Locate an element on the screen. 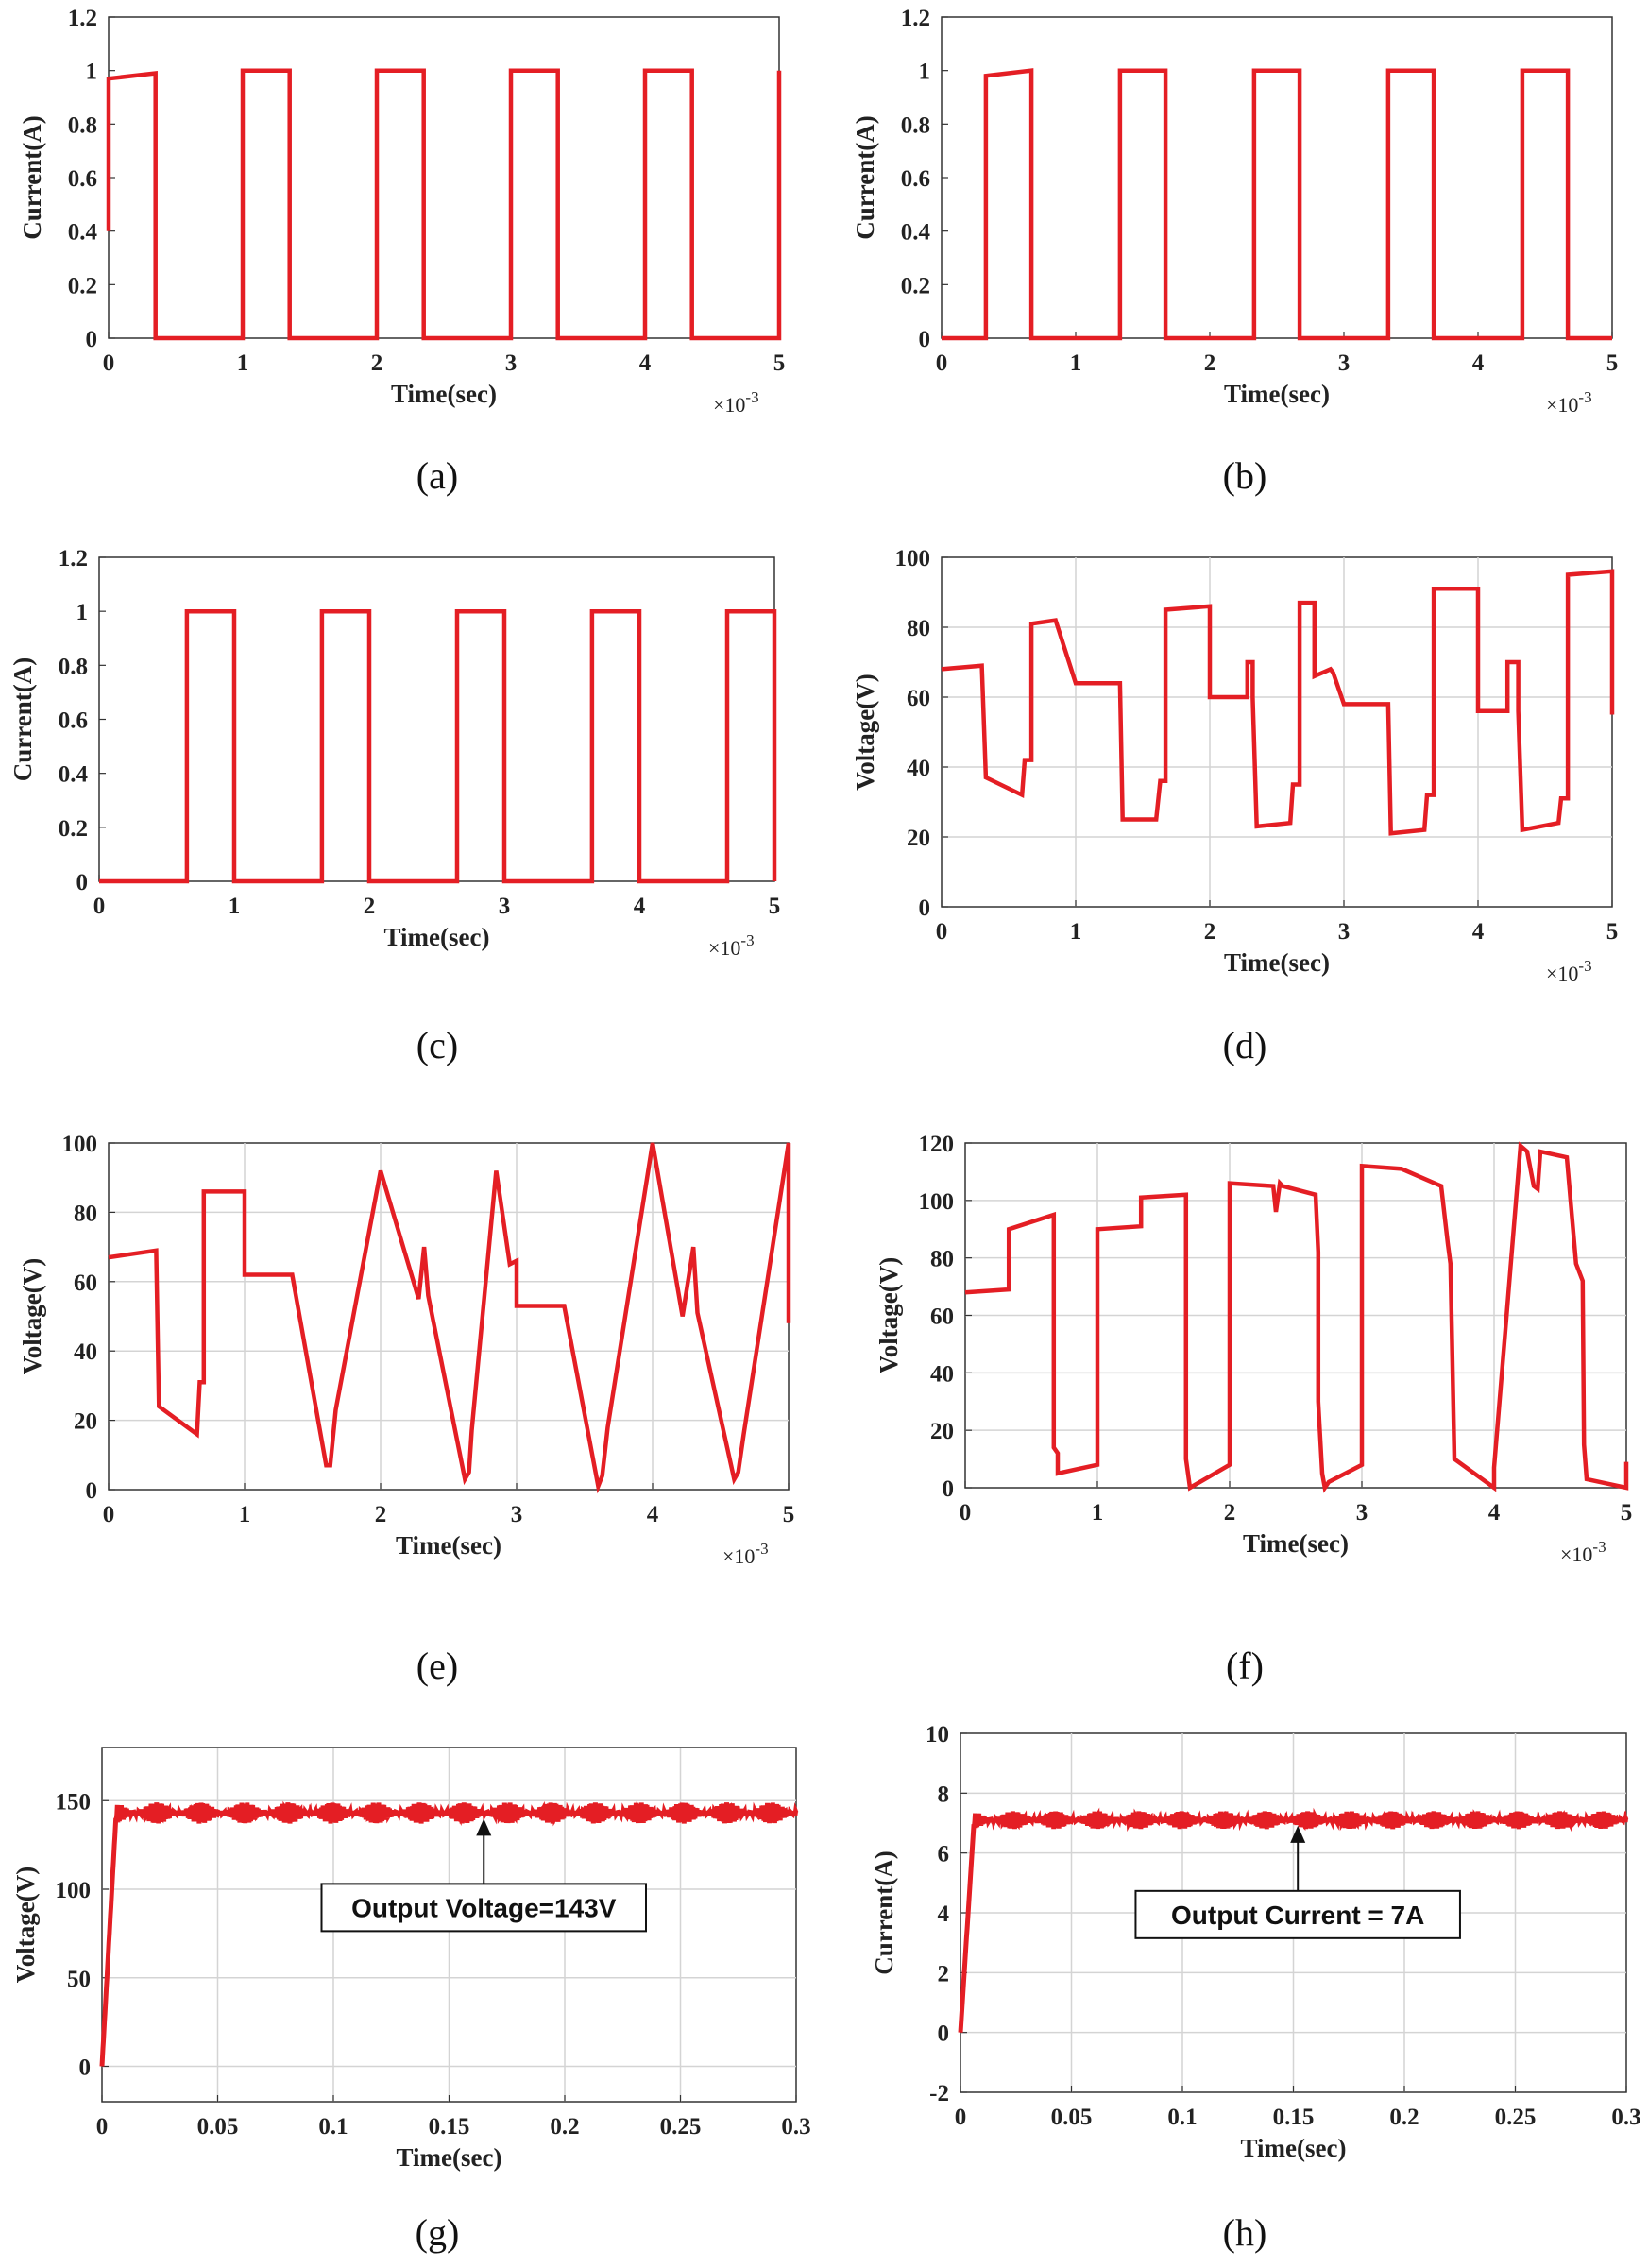 This screenshot has height=2268, width=1648. x-tick-label-h-2: 0.1 is located at coordinates (1182, 2117).